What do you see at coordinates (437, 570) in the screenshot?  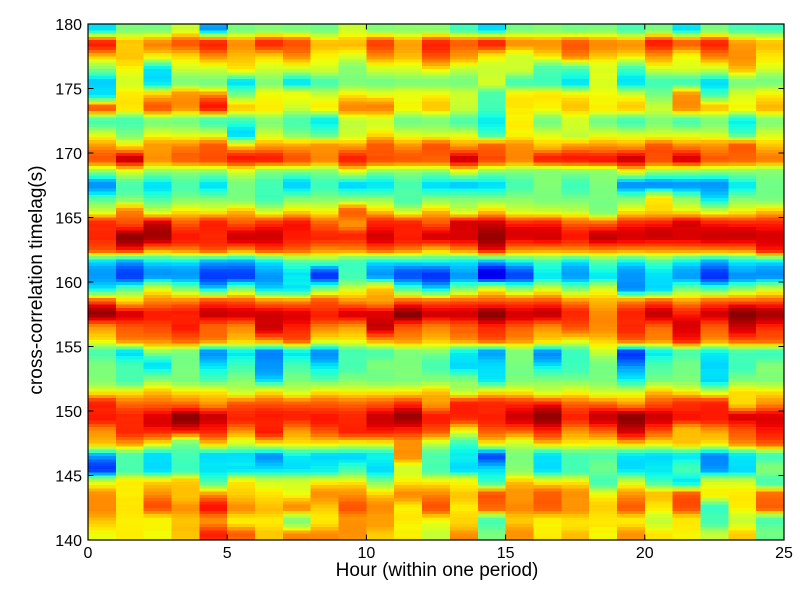 I see `svg-text: Hour (within one period)` at bounding box center [437, 570].